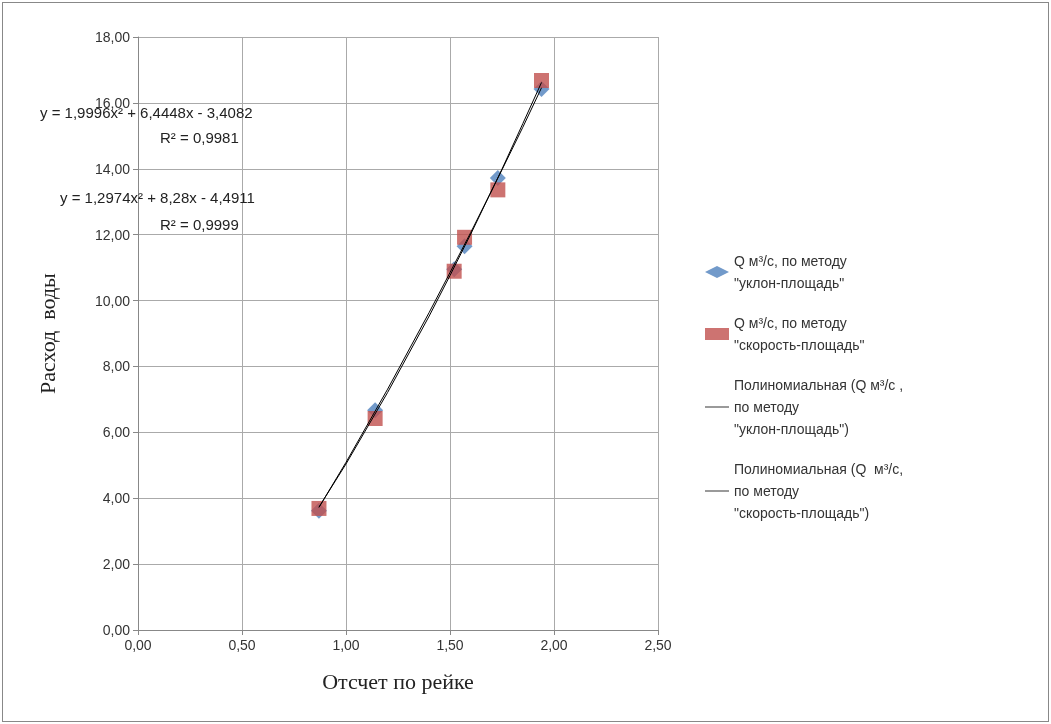 This screenshot has height=724, width=1051. I want to click on y-tick-label: 14,00, so click(112, 168).